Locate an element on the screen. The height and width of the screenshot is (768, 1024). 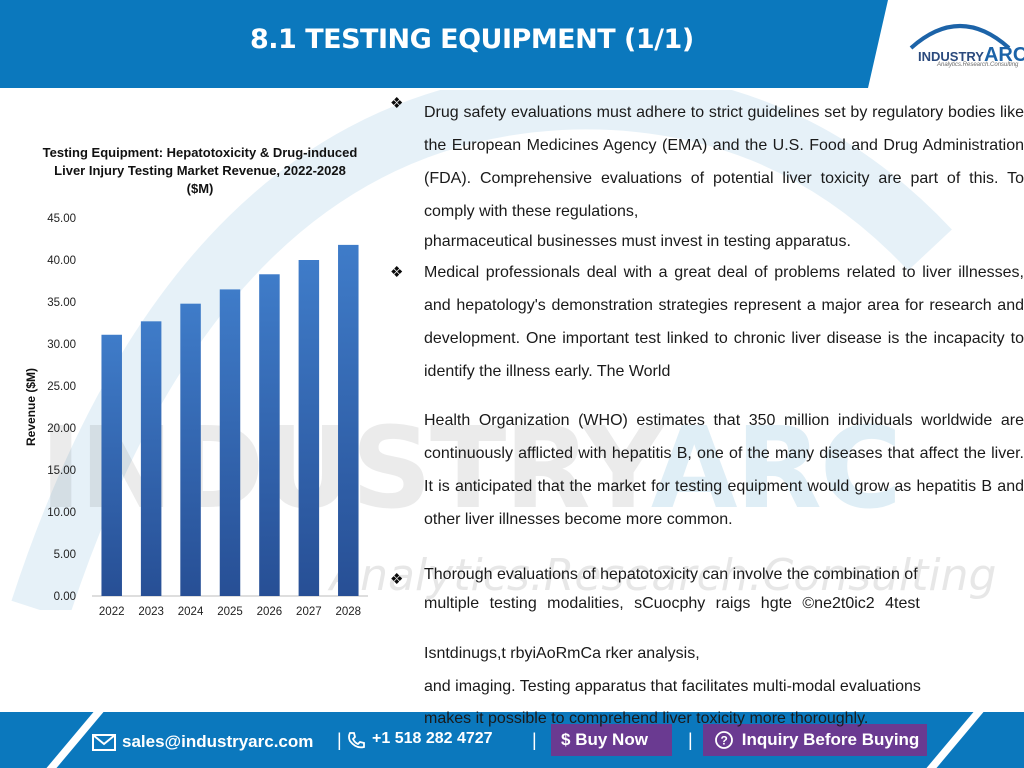
mail-icon is located at coordinates (104, 742).